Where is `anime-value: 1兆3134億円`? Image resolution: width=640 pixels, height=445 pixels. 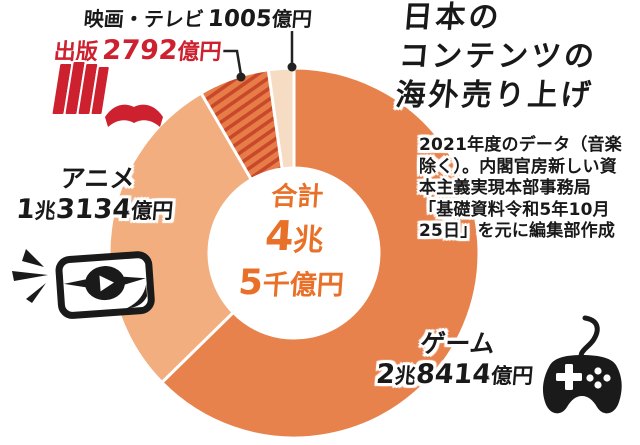
anime-value: 1兆3134億円 is located at coordinates (94, 209).